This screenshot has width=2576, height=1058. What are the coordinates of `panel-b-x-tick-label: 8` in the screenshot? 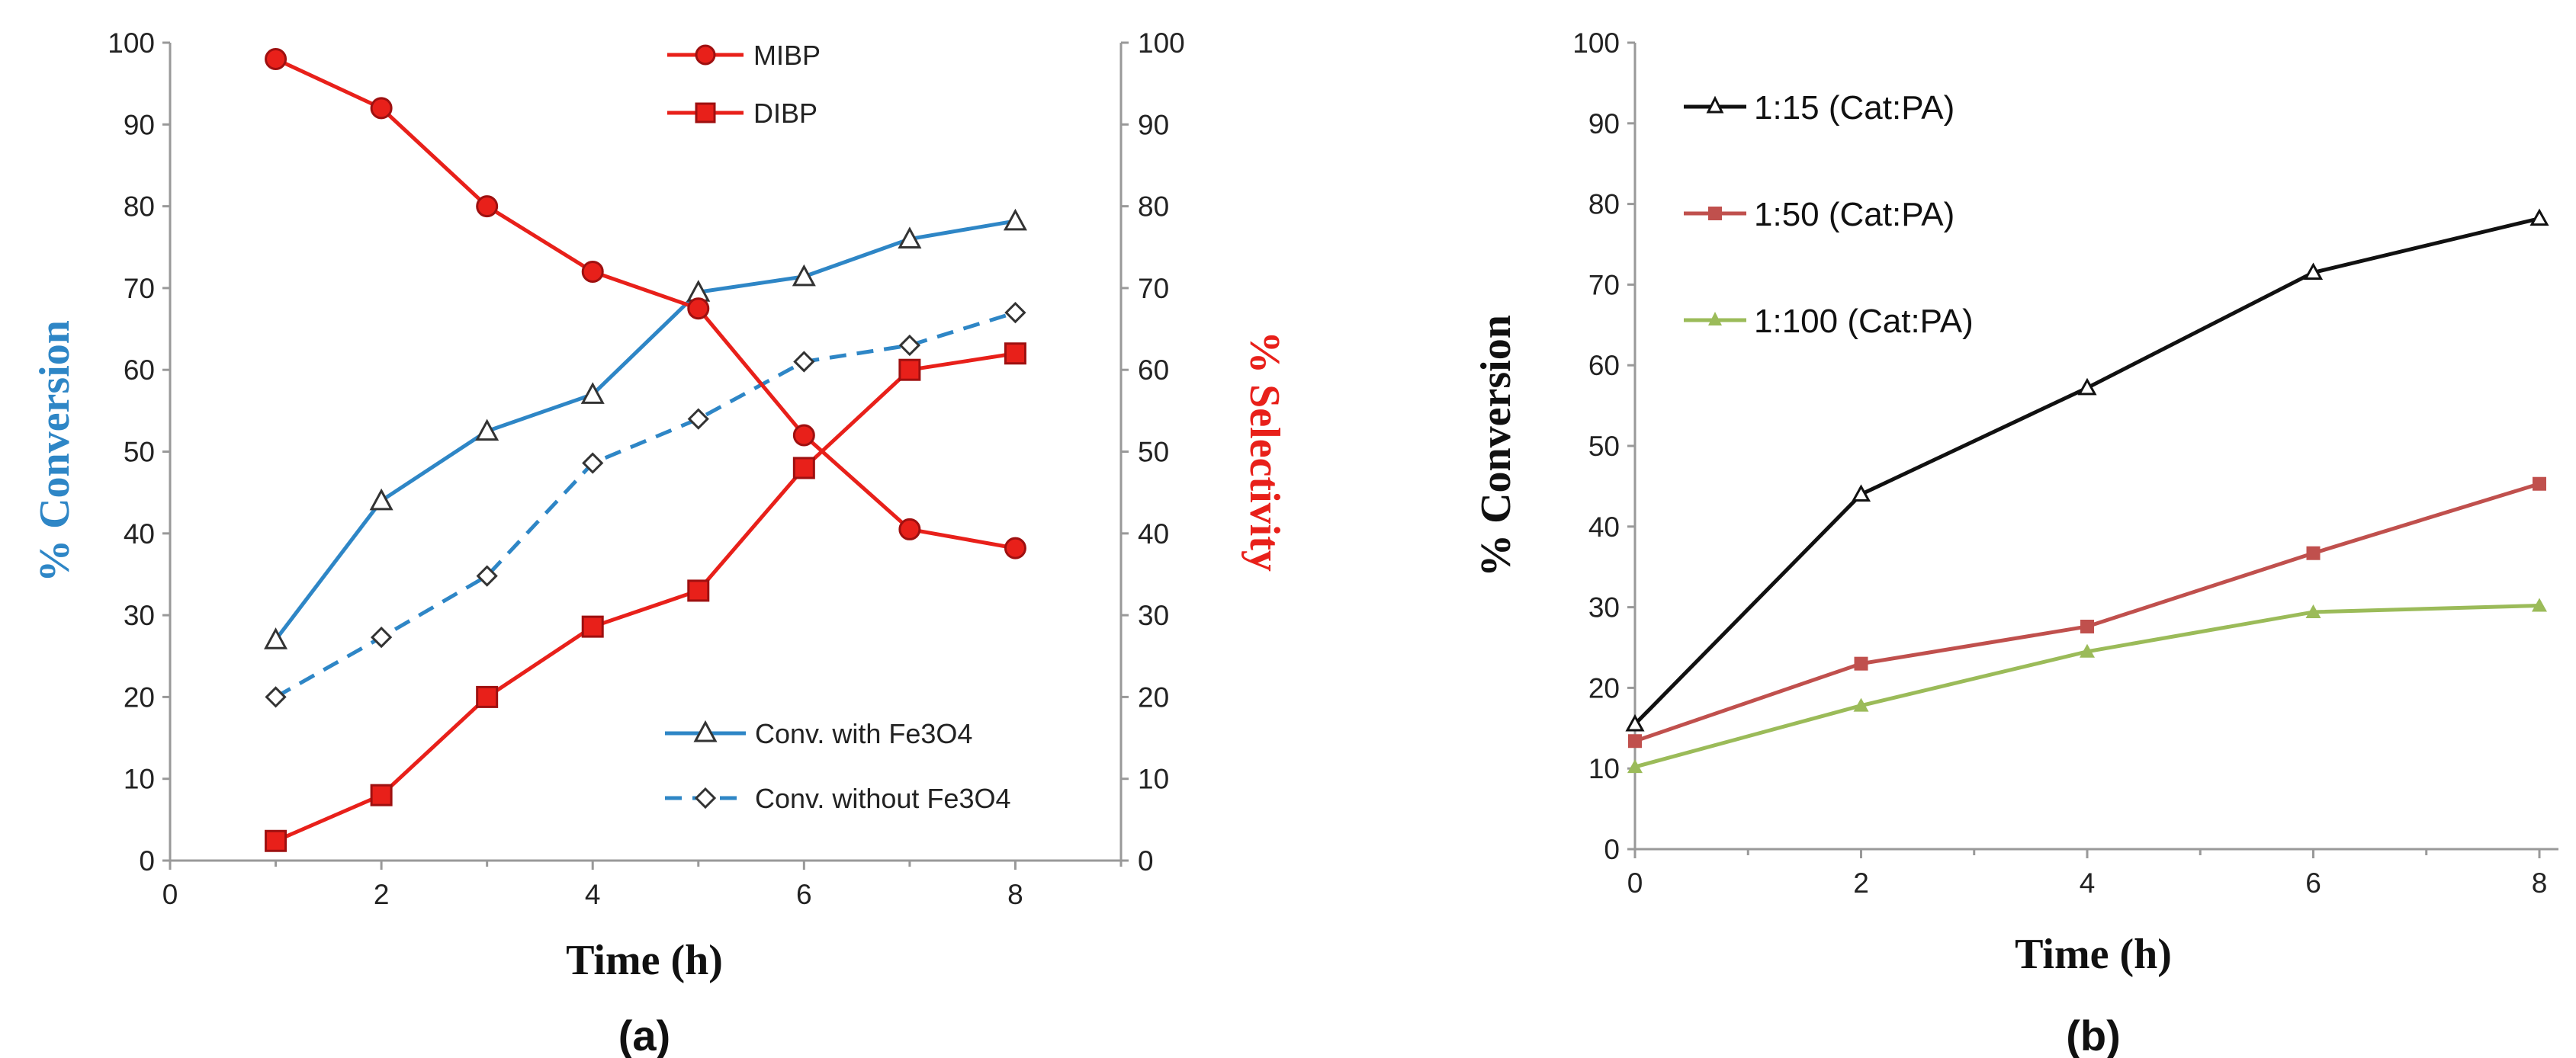 It's located at (2540, 883).